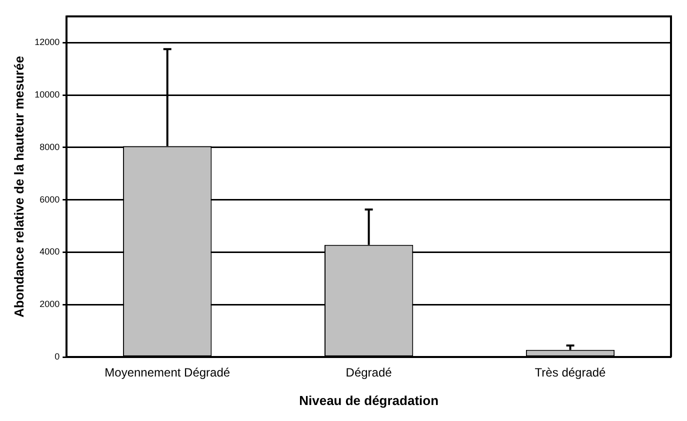 The height and width of the screenshot is (421, 687). Describe the element at coordinates (369, 373) in the screenshot. I see `x-tick-label: Dégradé` at that location.